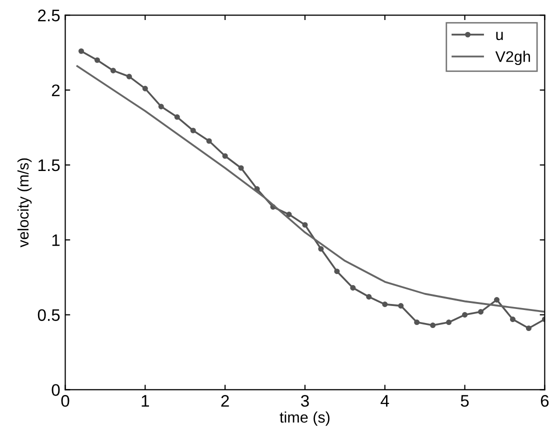  I want to click on x-tick-label: 0, so click(65, 401).